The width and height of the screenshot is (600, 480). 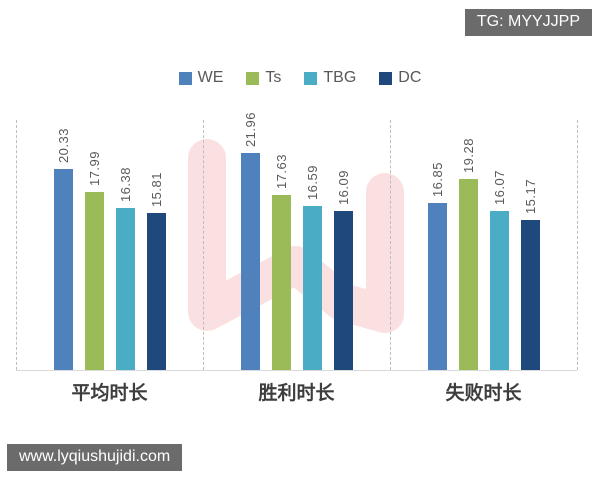 I want to click on bar-value-label: 16.09, so click(x=343, y=187).